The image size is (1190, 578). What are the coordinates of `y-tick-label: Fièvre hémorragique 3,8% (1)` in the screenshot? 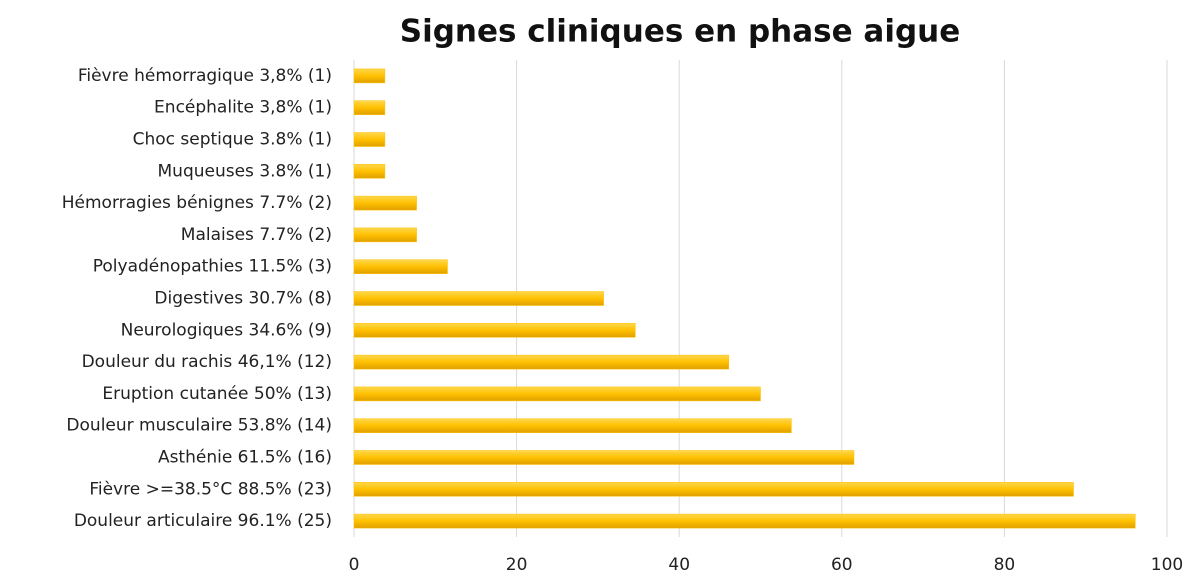 It's located at (205, 76).